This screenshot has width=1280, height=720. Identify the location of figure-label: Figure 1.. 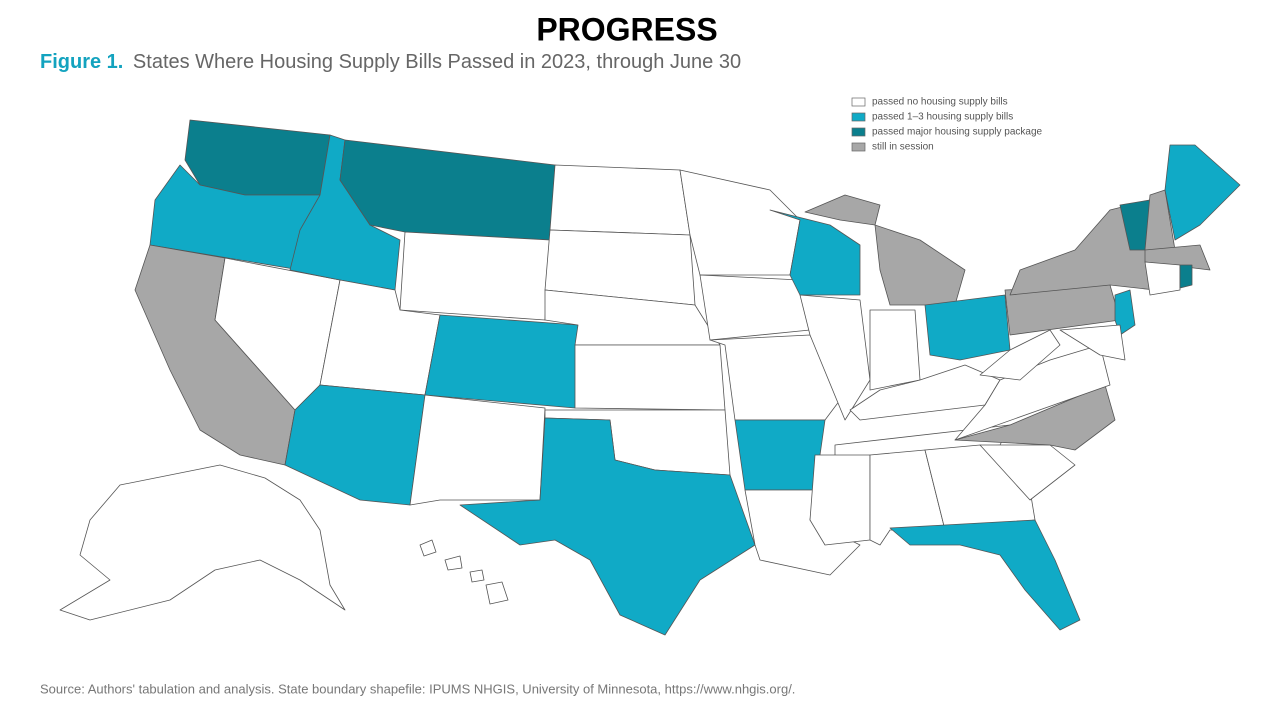
(81, 62).